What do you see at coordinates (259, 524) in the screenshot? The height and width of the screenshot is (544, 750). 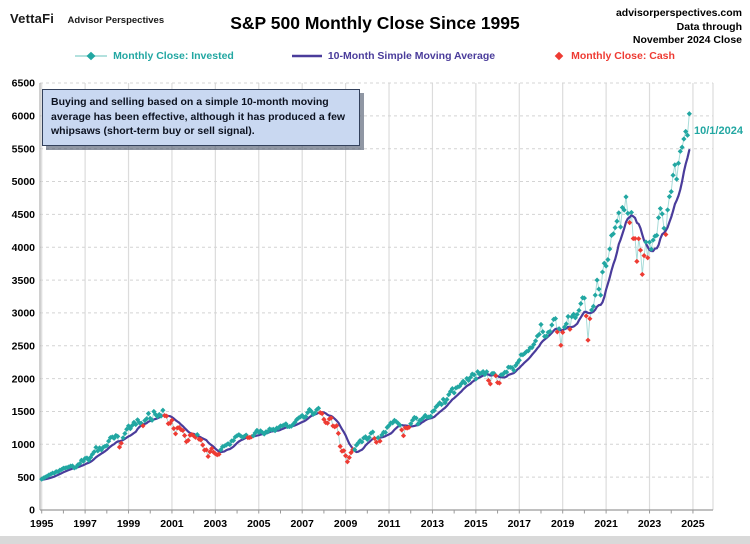 I see `svg-text: 2005` at bounding box center [259, 524].